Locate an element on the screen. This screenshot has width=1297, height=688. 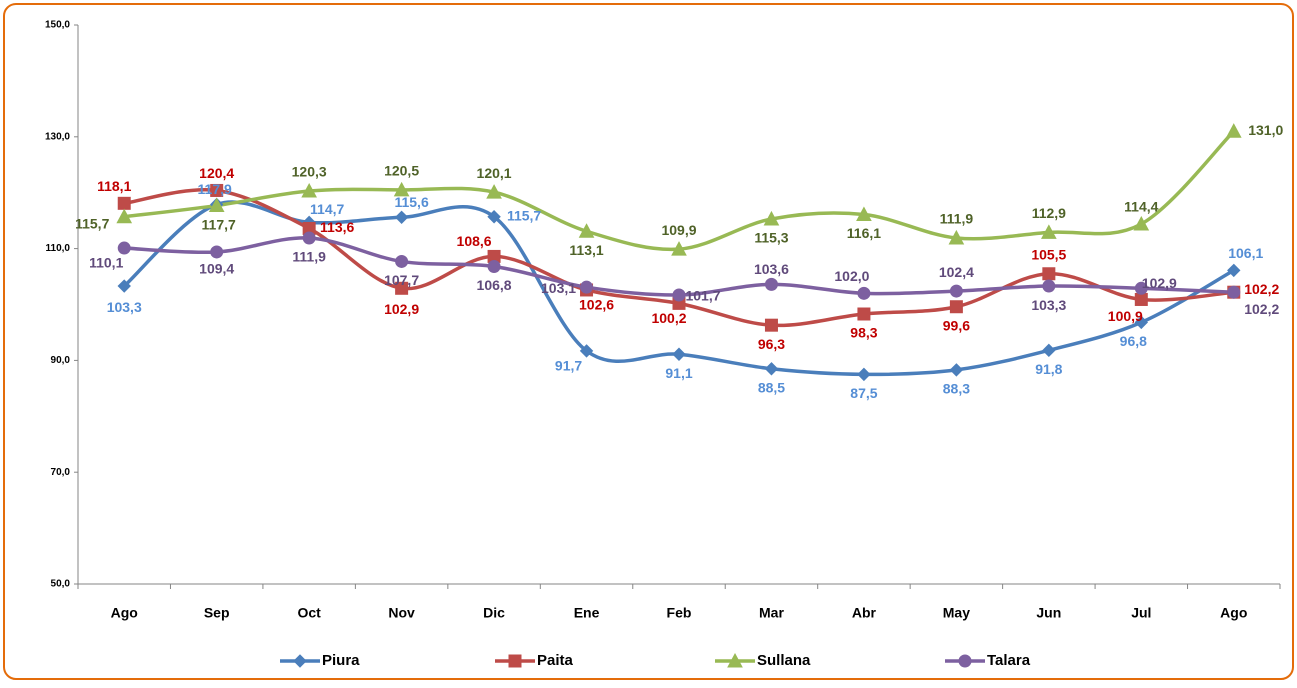
data-label: 100,9 is located at coordinates (1125, 316).